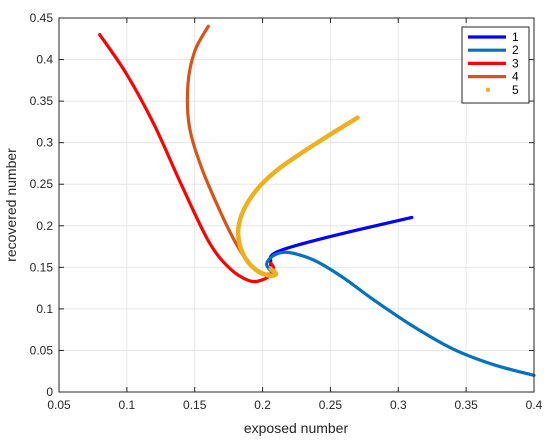  I want to click on y-tick-label: 0.1, so click(44, 309).